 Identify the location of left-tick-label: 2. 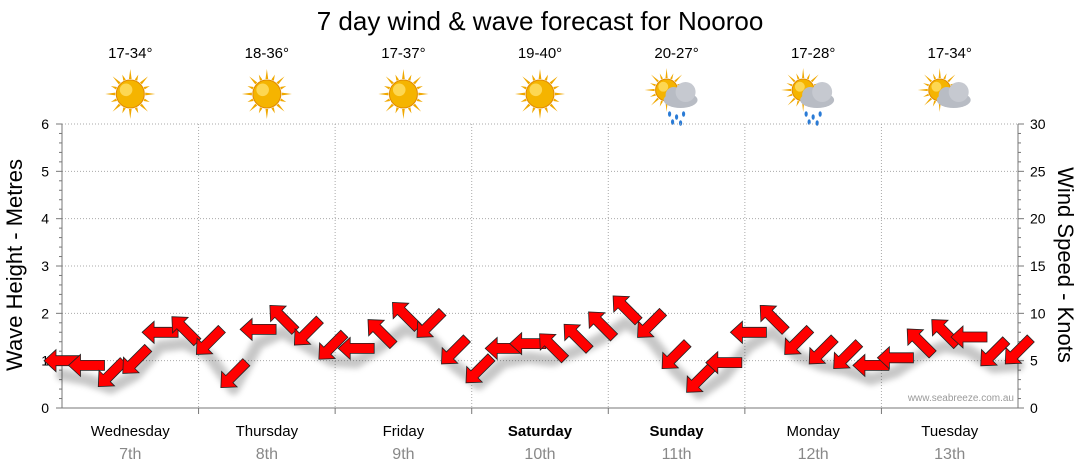
(45, 313).